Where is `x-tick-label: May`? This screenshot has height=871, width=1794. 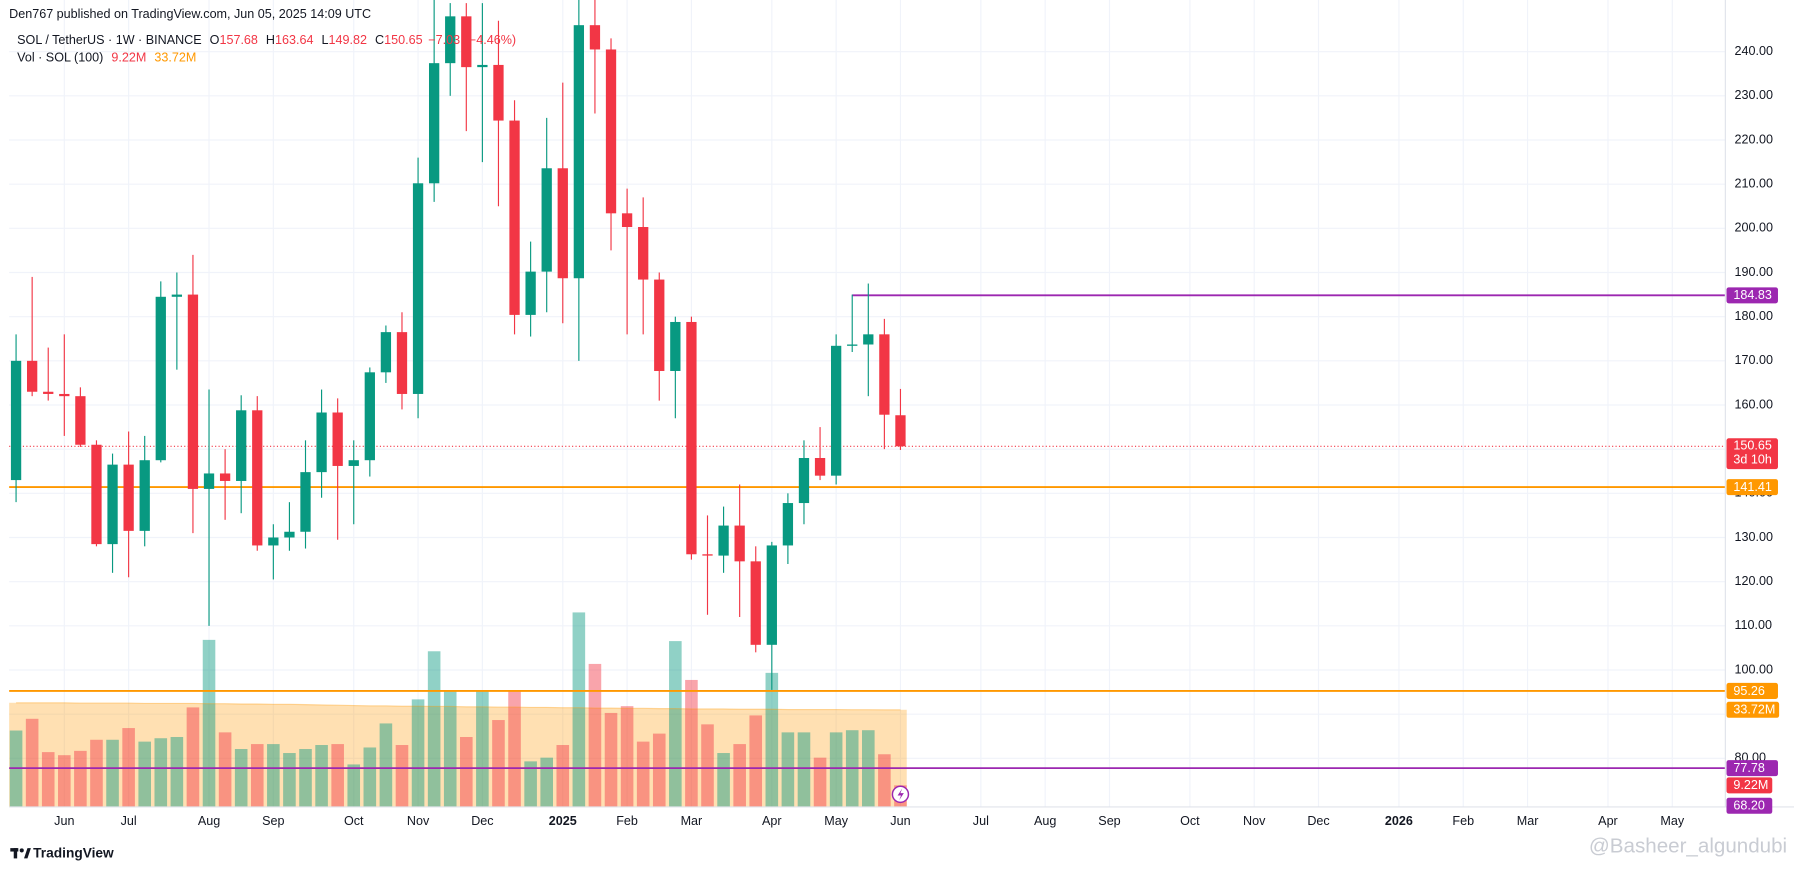
x-tick-label: May is located at coordinates (836, 821).